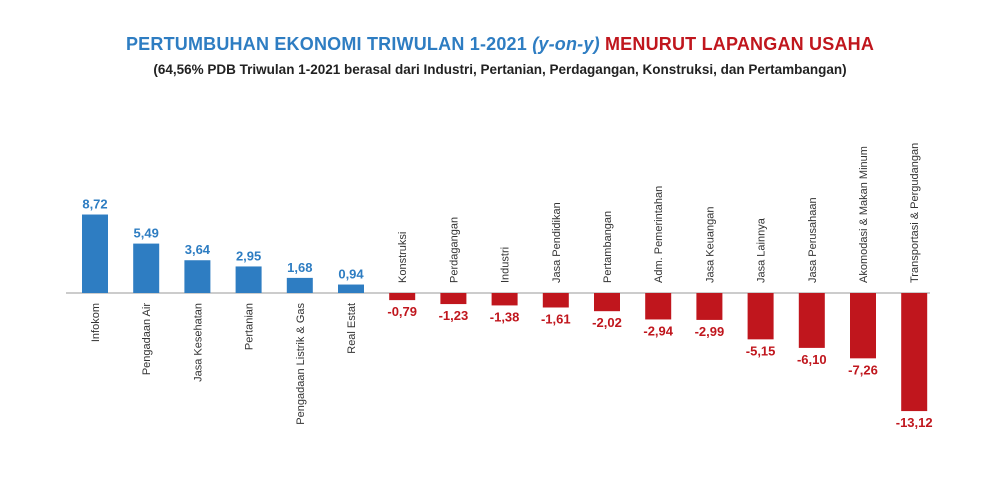  Describe the element at coordinates (351, 274) in the screenshot. I see `data-label: 0,94` at that location.